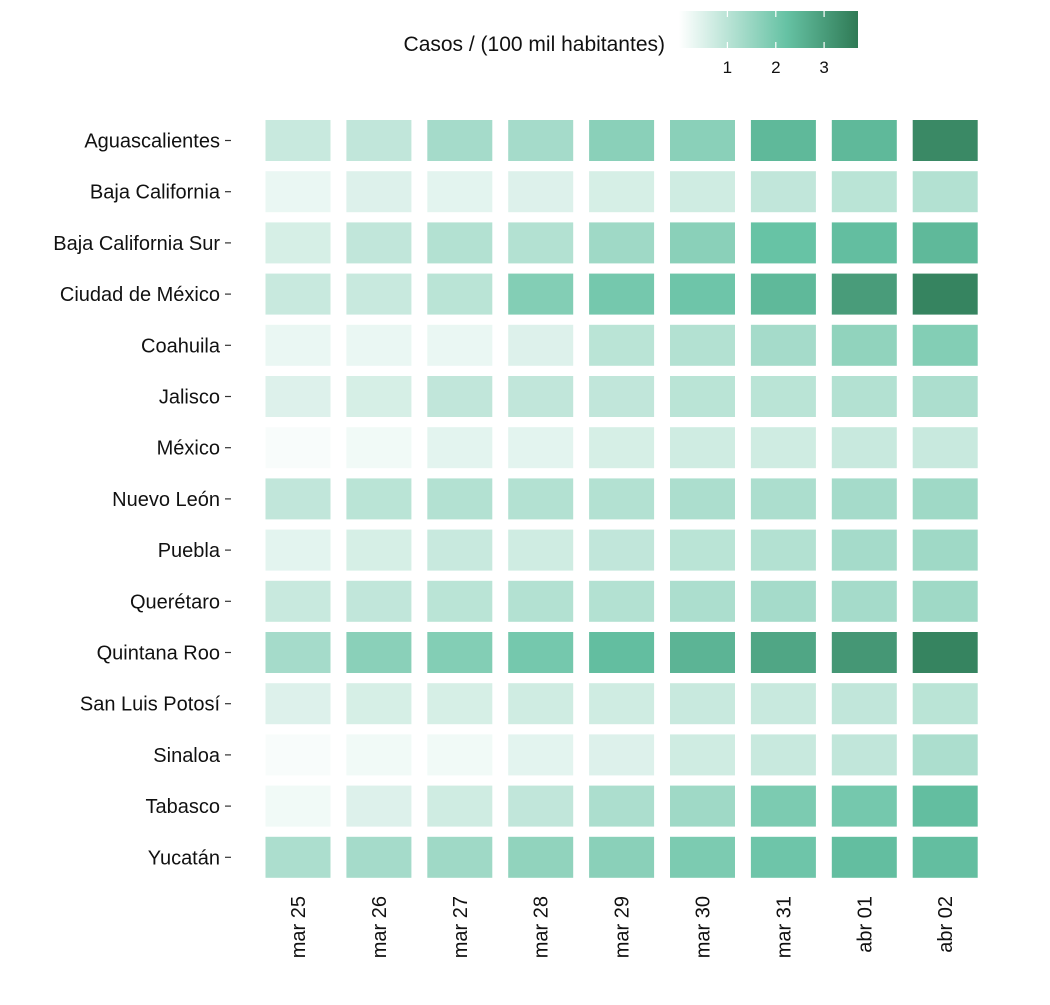 This screenshot has width=1050, height=1005. Describe the element at coordinates (542, 927) in the screenshot. I see `column-label: mar 28` at that location.